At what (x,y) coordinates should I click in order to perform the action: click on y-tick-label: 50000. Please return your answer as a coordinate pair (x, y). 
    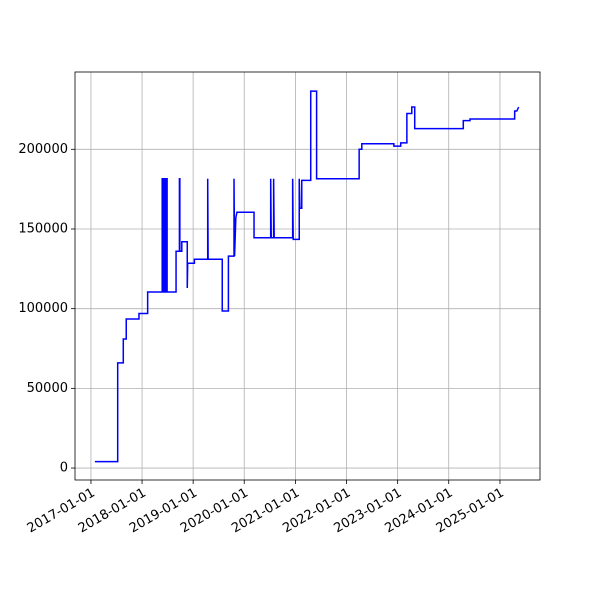
    Looking at the image, I should click on (47, 388).